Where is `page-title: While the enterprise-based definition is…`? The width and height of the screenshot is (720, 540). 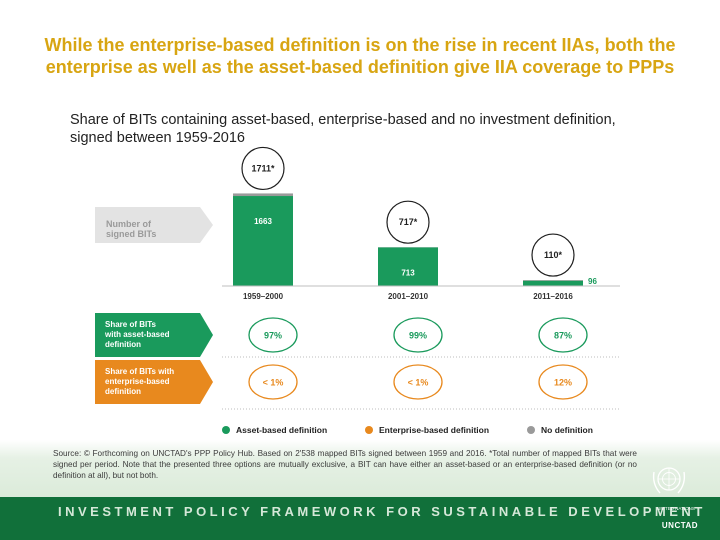
page-title: While the enterprise-based definition is… is located at coordinates (360, 56).